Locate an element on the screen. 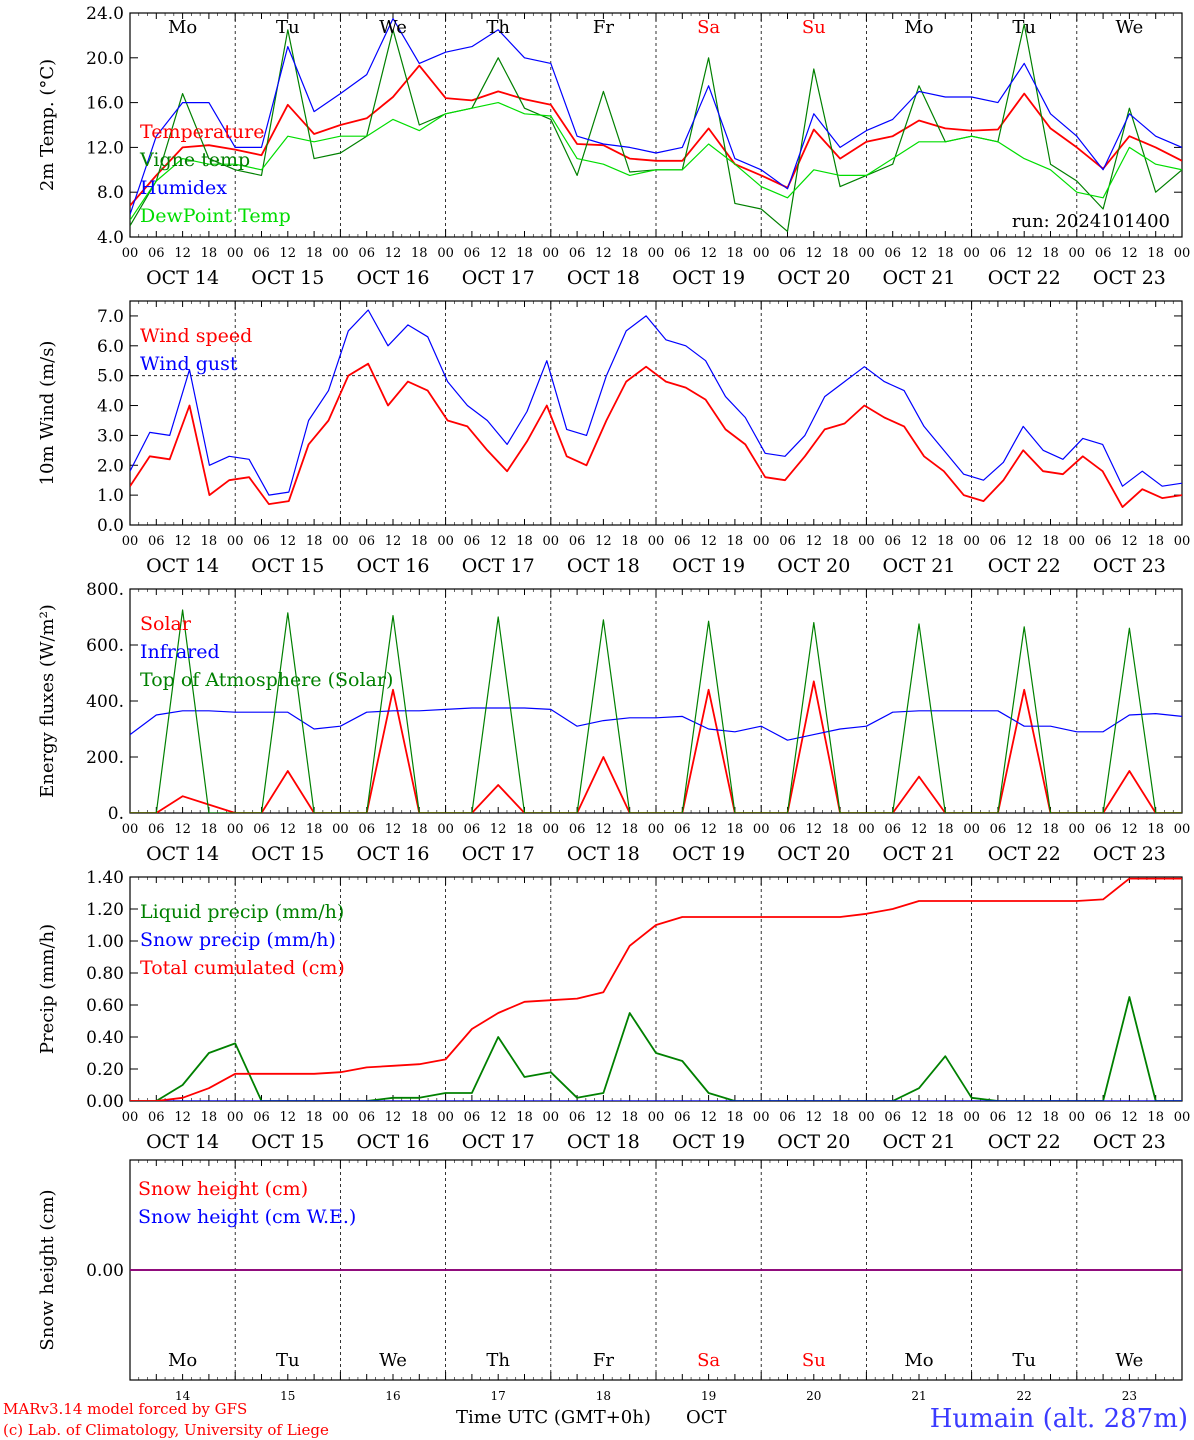 The height and width of the screenshot is (1440, 1194). y-tick-label: 16.0 is located at coordinates (105, 104).